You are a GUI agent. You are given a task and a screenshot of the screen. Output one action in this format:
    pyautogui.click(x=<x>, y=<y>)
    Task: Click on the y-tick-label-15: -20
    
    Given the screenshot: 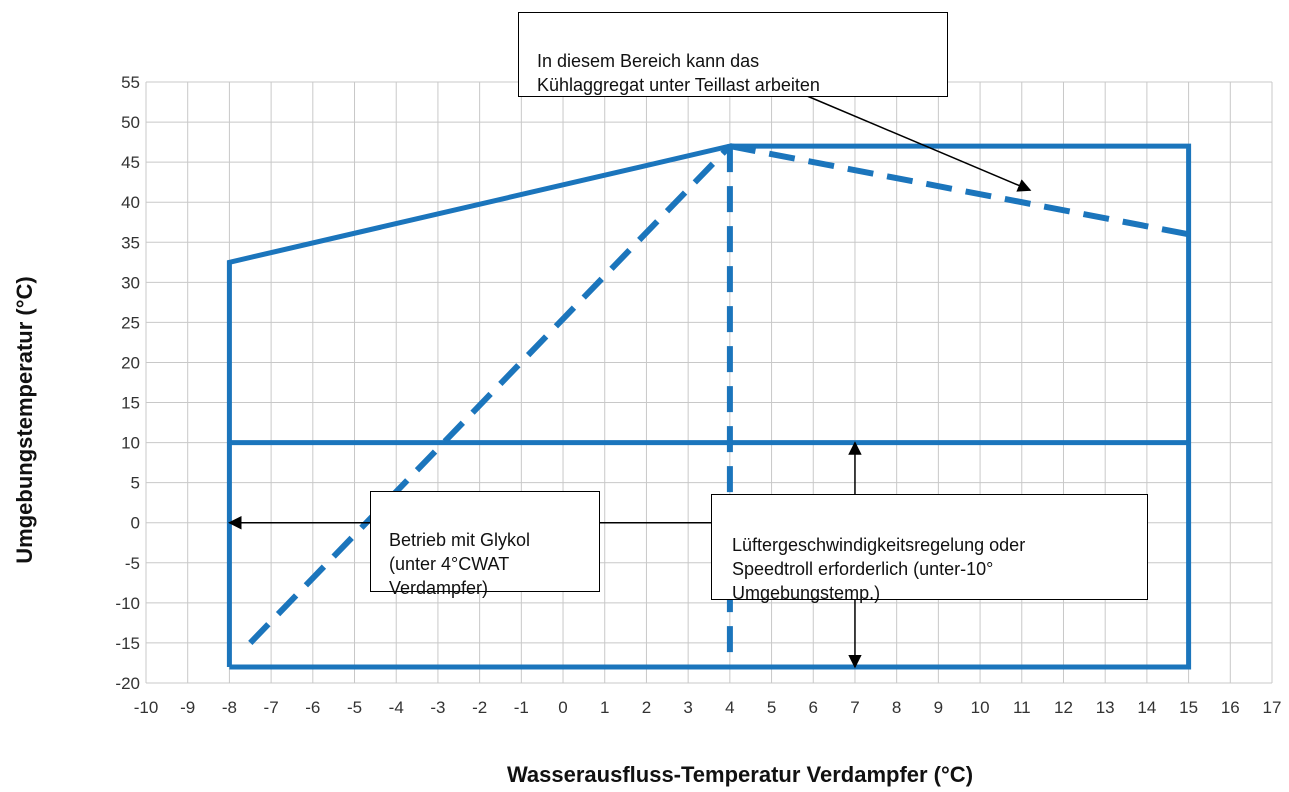 What is the action you would take?
    pyautogui.click(x=127, y=683)
    